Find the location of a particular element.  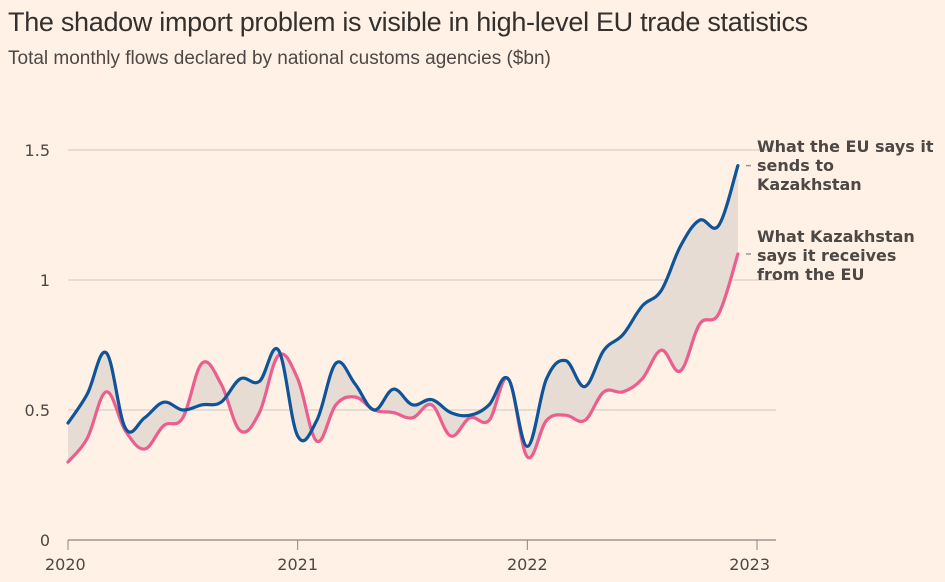

x-tick-label: 2023 is located at coordinates (749, 564).